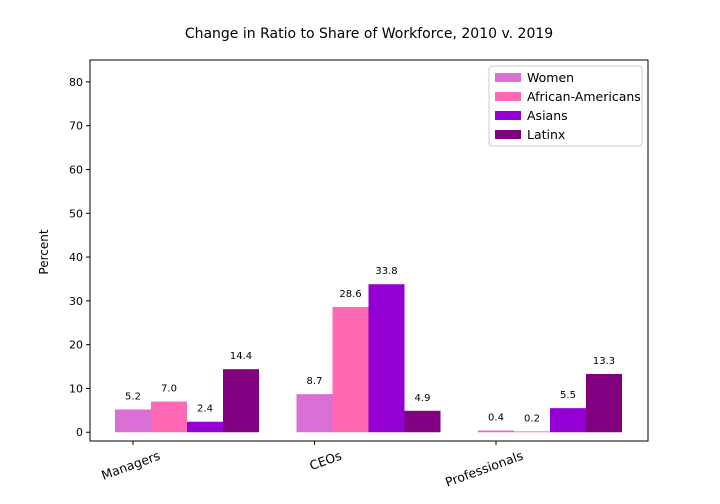 Image resolution: width=720 pixels, height=504 pixels. What do you see at coordinates (496, 431) in the screenshot?
I see `bar-women-professionals` at bounding box center [496, 431].